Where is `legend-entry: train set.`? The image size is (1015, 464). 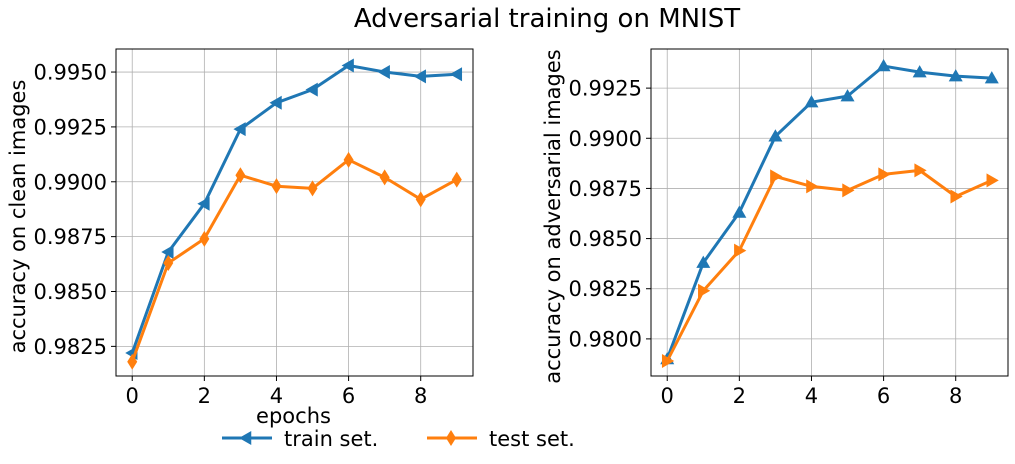 legend-entry: train set. is located at coordinates (300, 439).